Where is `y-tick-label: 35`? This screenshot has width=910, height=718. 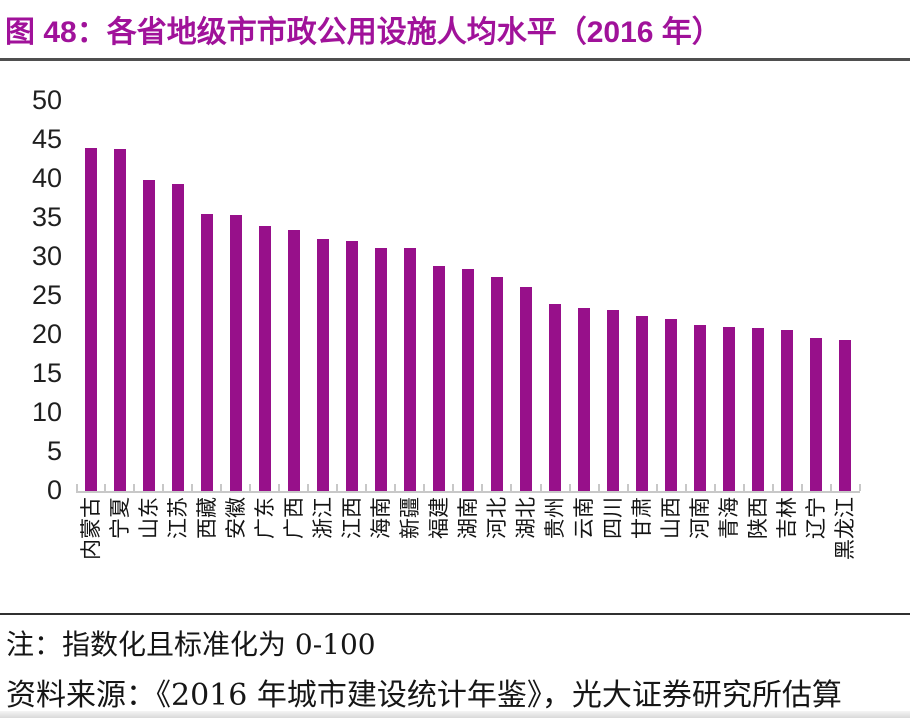
y-tick-label: 35 is located at coordinates (46, 216).